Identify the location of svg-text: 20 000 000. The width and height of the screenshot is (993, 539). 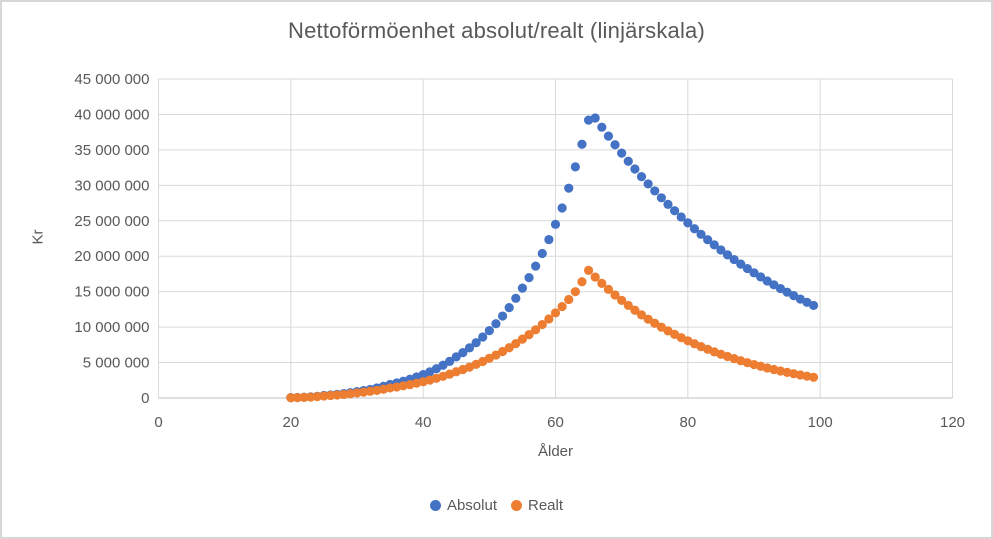
(111, 256).